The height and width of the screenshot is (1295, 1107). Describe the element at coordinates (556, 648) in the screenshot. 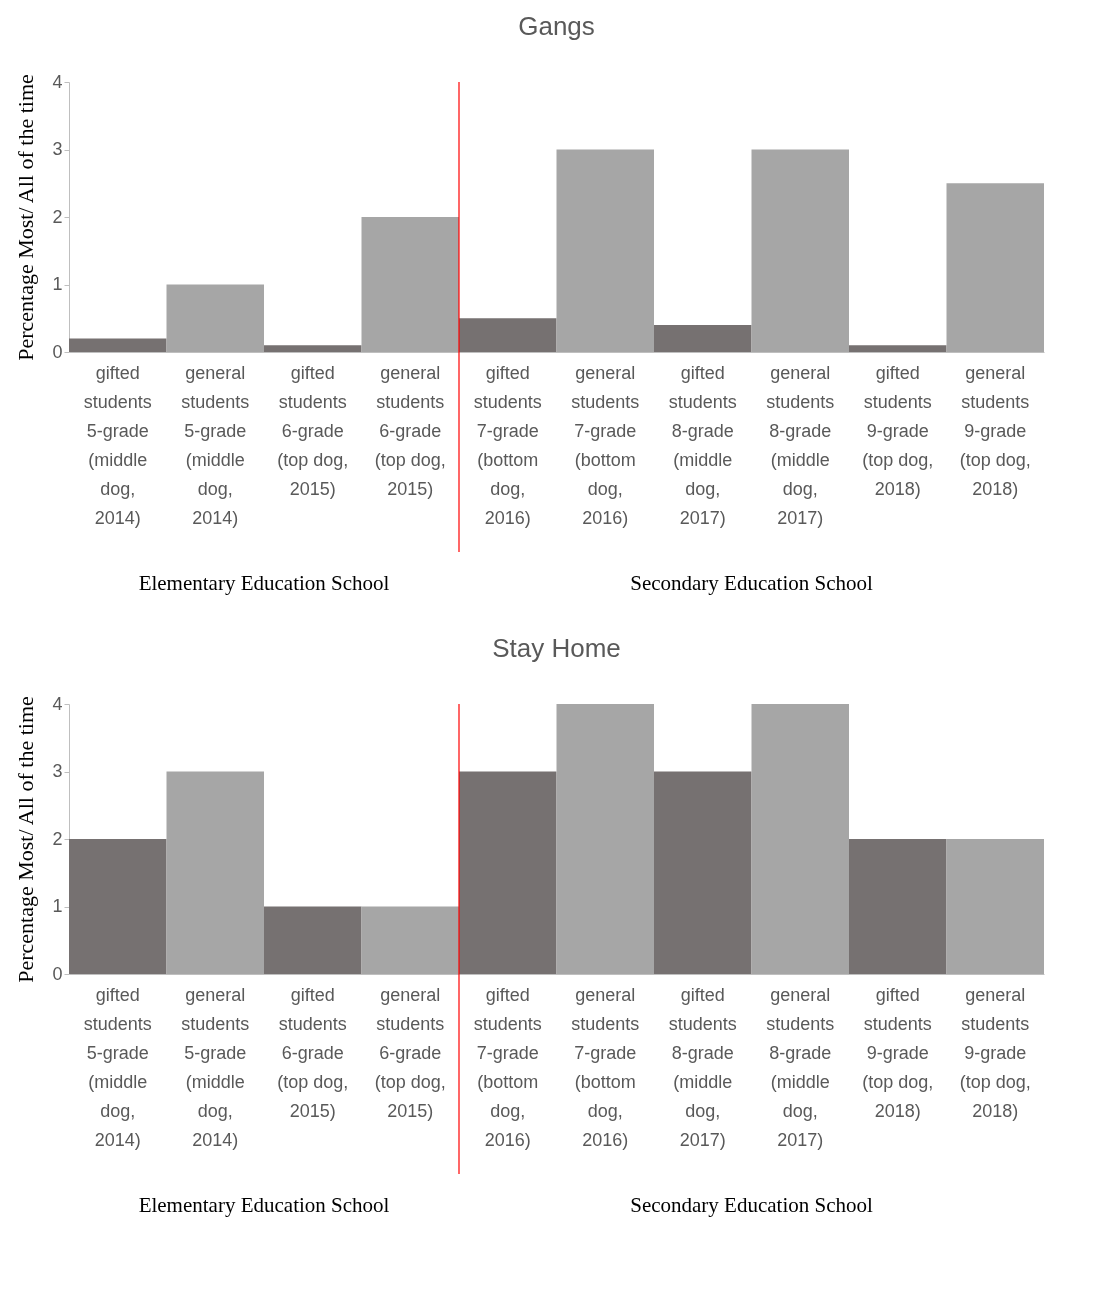

I see `chart-title: Stay Home` at that location.